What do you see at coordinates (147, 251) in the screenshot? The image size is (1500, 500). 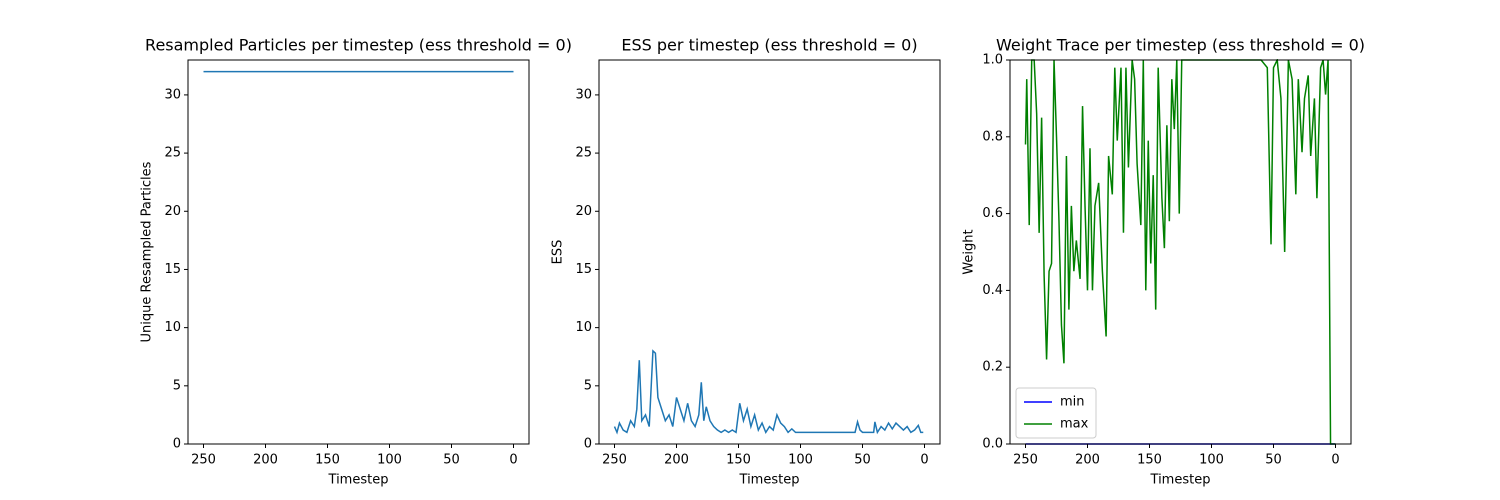 I see `y-axis-label: Unique Resampled Particles` at bounding box center [147, 251].